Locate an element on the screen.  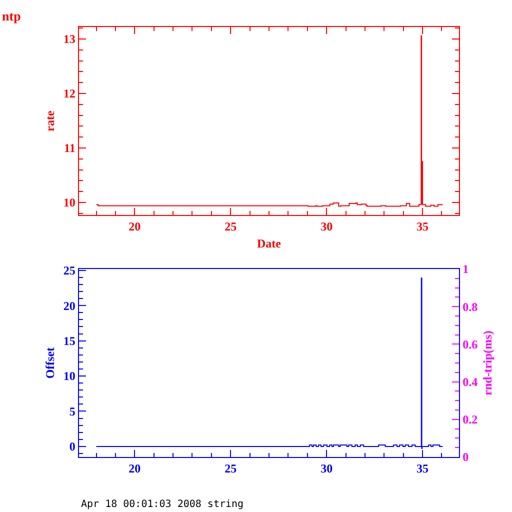
text: Apr 18 00:01:03 2008 string is located at coordinates (162, 504).